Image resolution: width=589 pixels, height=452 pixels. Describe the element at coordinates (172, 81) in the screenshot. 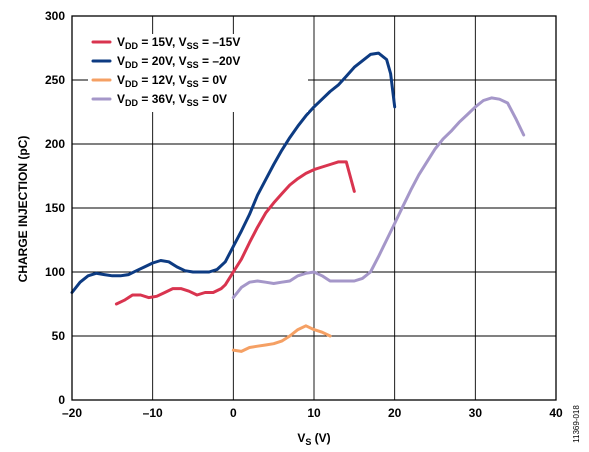

I see `legend-label-3: VDD = 12V, VSS = 0V` at that location.